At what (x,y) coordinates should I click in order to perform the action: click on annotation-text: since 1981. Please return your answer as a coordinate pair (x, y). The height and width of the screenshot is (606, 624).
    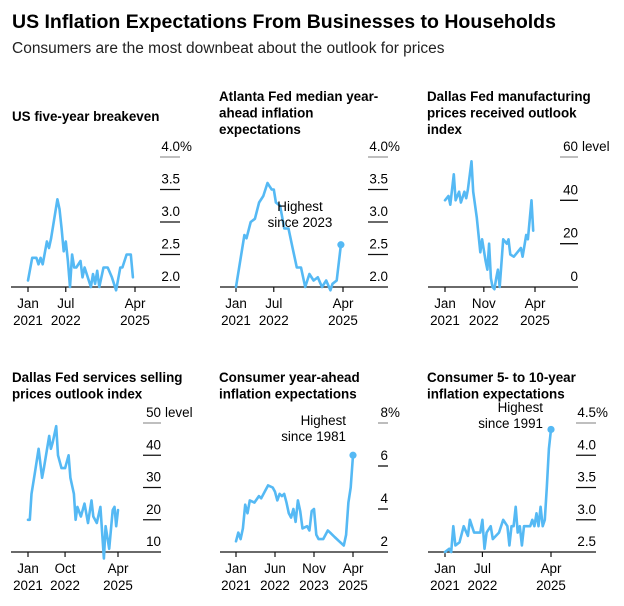
    Looking at the image, I should click on (313, 436).